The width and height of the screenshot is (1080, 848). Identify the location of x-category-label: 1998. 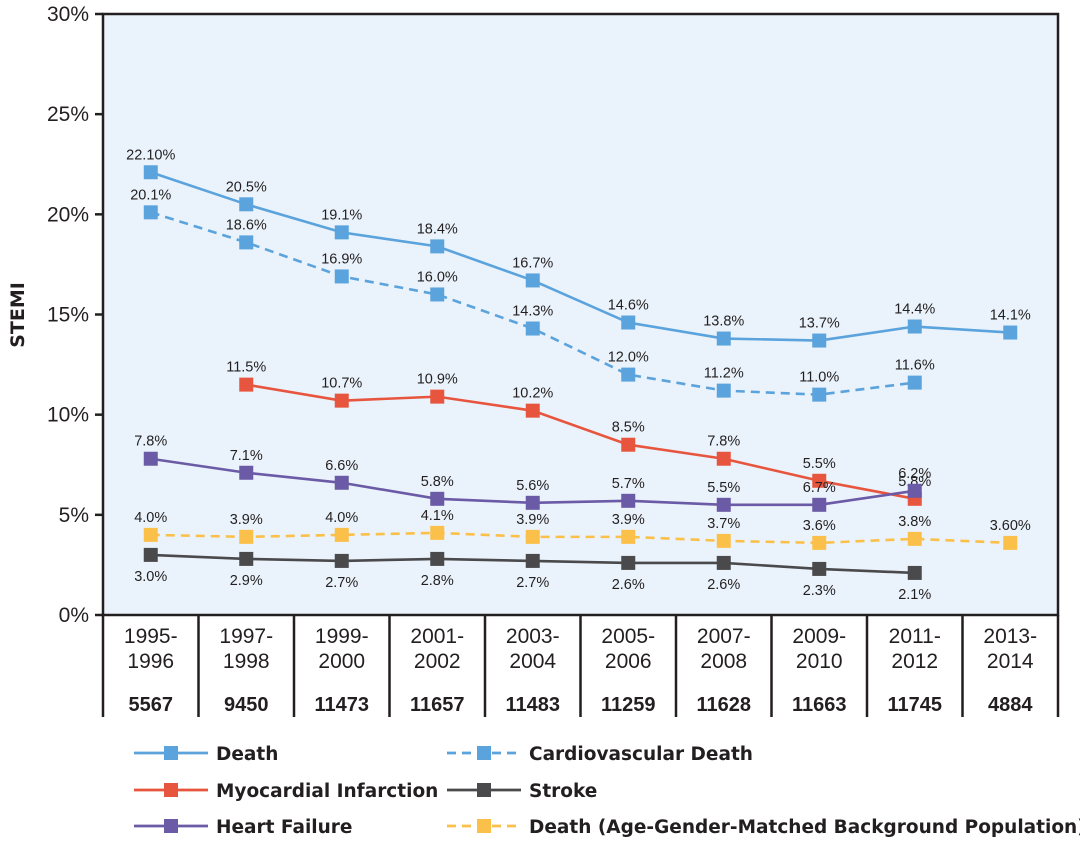
(246, 661).